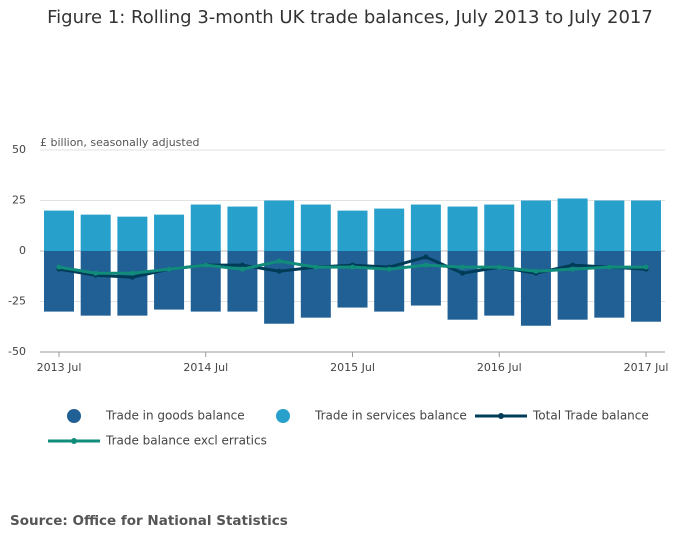 This screenshot has width=700, height=549. What do you see at coordinates (590, 416) in the screenshot?
I see `legend-label: Total Trade balance` at bounding box center [590, 416].